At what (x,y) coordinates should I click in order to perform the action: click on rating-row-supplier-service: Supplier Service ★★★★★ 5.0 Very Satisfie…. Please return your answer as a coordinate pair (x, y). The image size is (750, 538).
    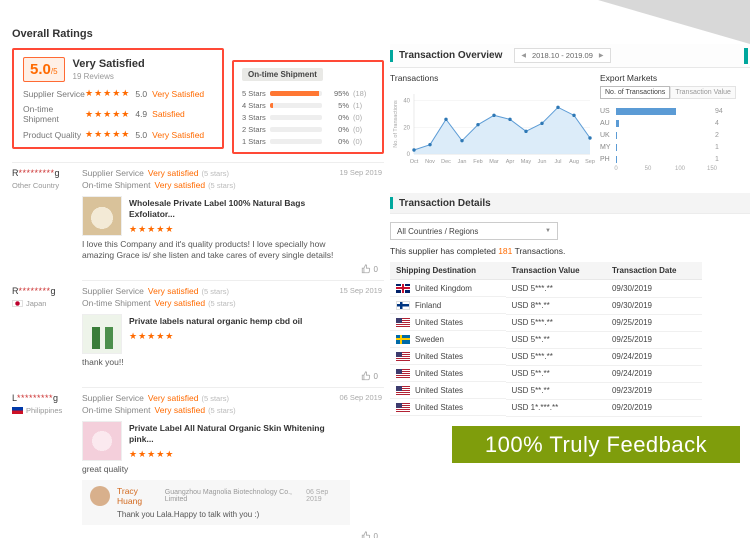
    Looking at the image, I should click on (114, 93).